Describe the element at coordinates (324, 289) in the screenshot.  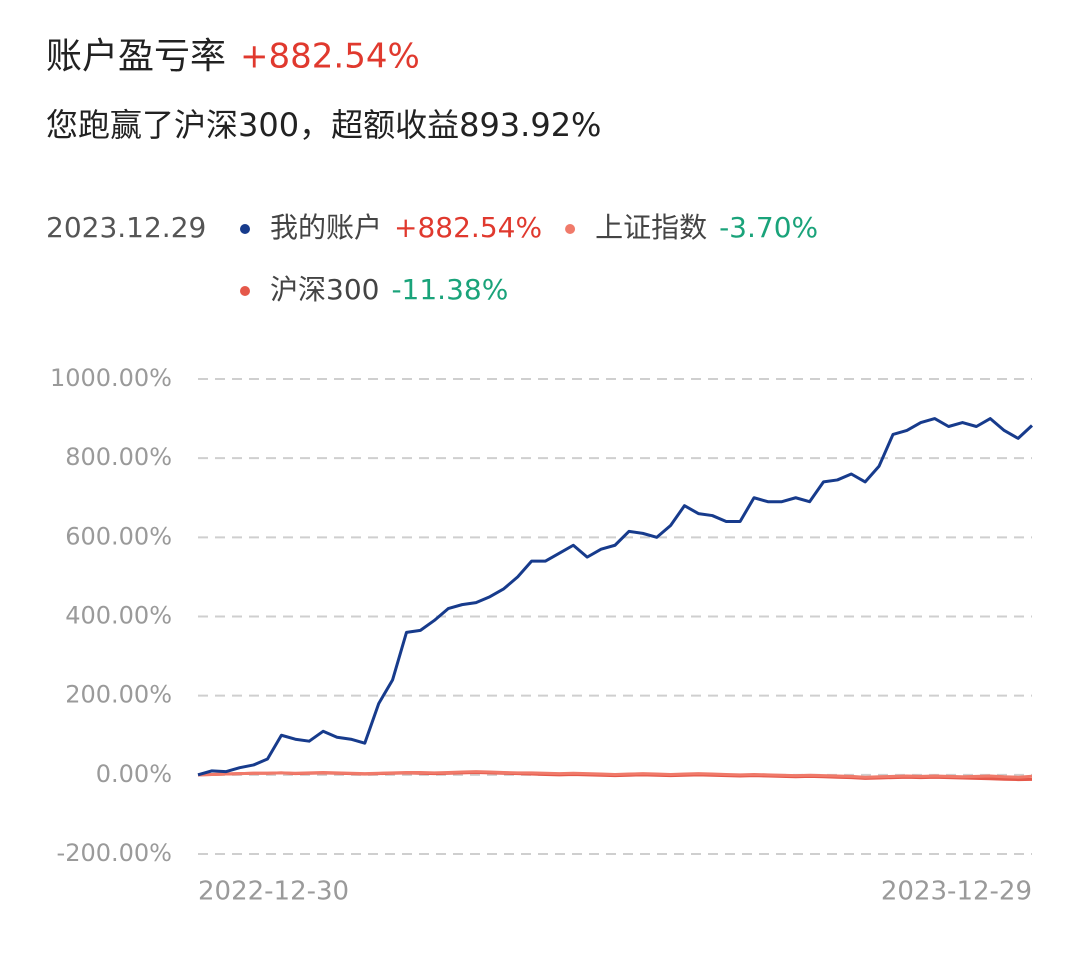
I see `legend-name: 沪深300` at that location.